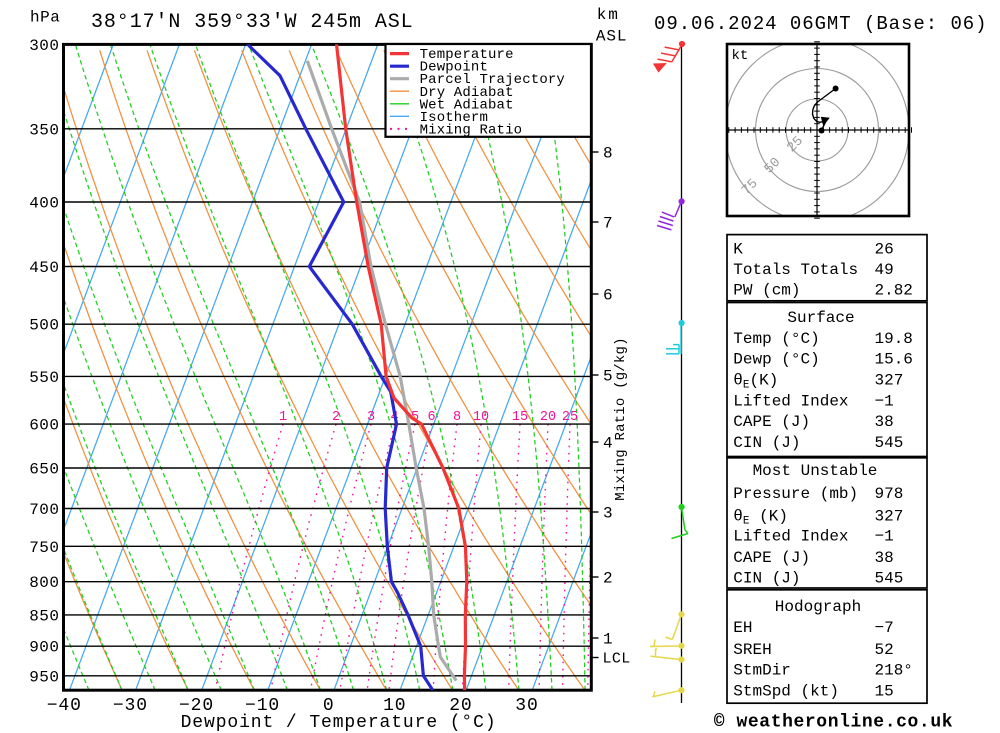 The height and width of the screenshot is (733, 1000). I want to click on svg-text: LCL, so click(617, 659).